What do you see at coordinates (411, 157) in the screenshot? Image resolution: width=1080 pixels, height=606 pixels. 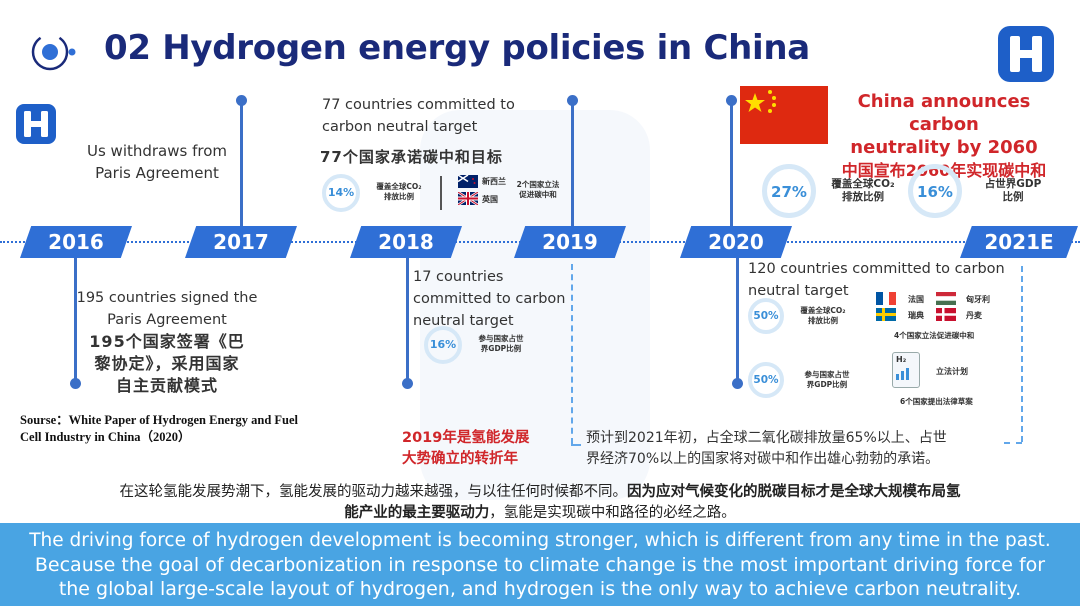 I see `event-2018-top-cn: 77个国家承诺碳中和目标` at bounding box center [411, 157].